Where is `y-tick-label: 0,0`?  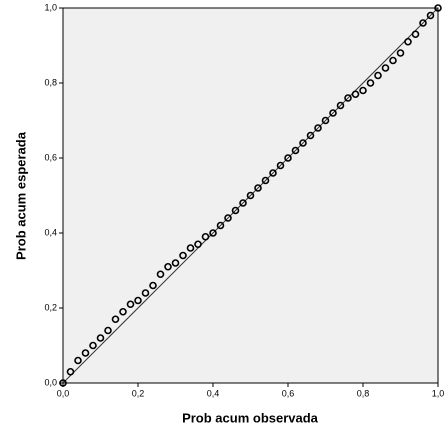 y-tick-label: 0,0 is located at coordinates (50, 382).